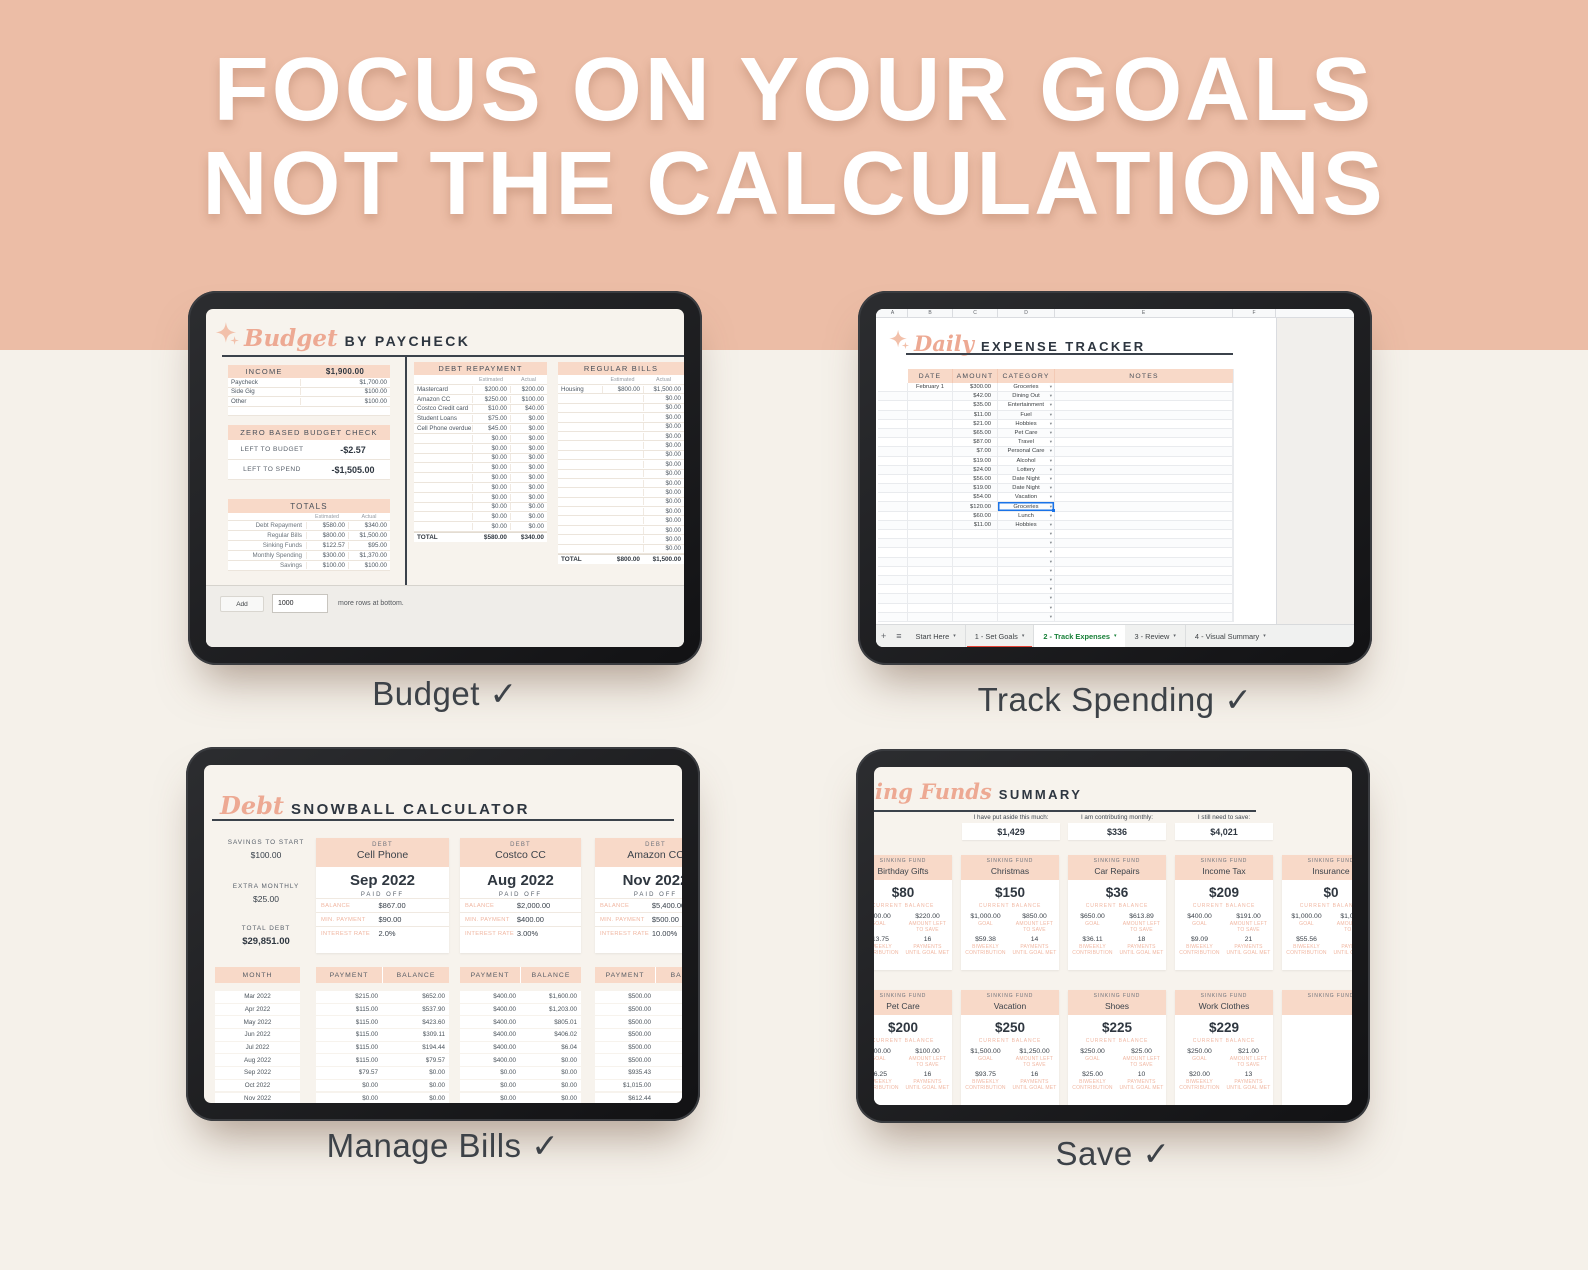  Describe the element at coordinates (936, 635) in the screenshot. I see `tab-start-here: Start Here ▾` at that location.